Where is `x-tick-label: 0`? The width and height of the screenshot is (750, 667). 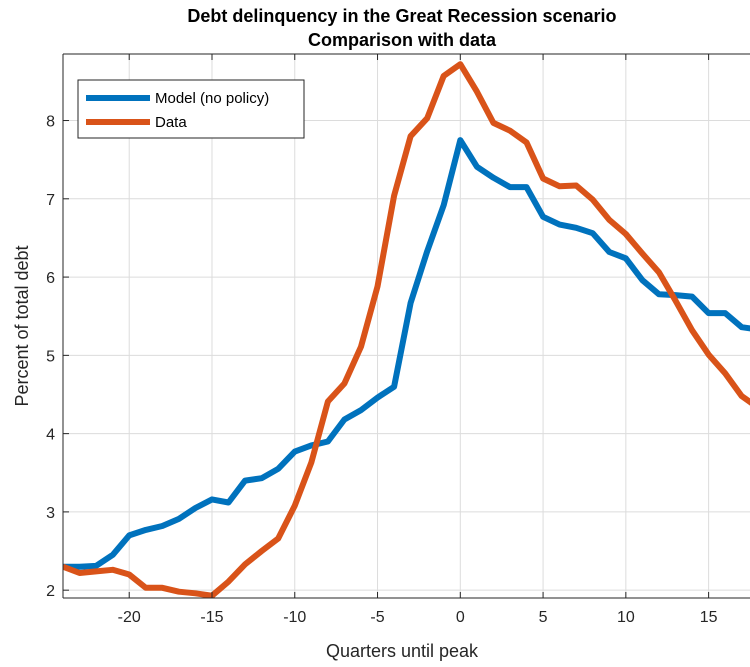
x-tick-label: 0 is located at coordinates (460, 617).